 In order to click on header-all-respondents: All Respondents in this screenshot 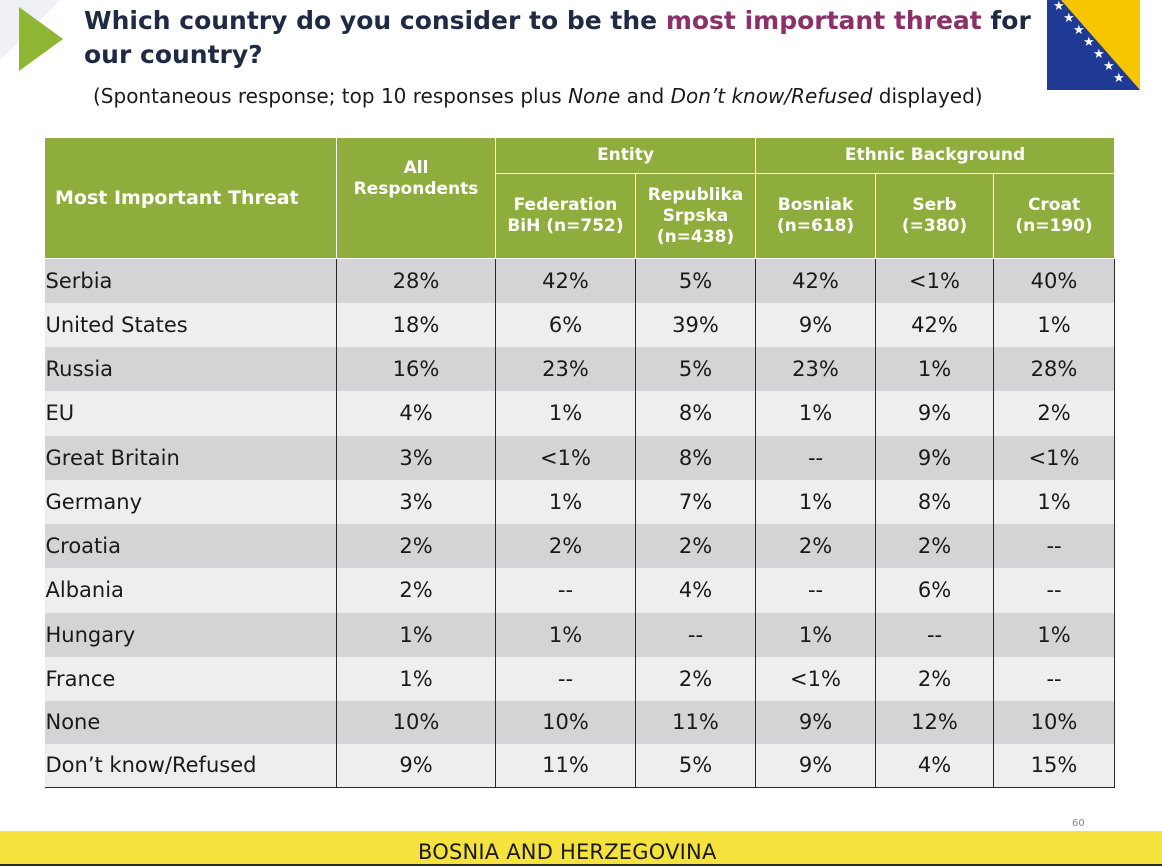, I will do `click(416, 198)`.